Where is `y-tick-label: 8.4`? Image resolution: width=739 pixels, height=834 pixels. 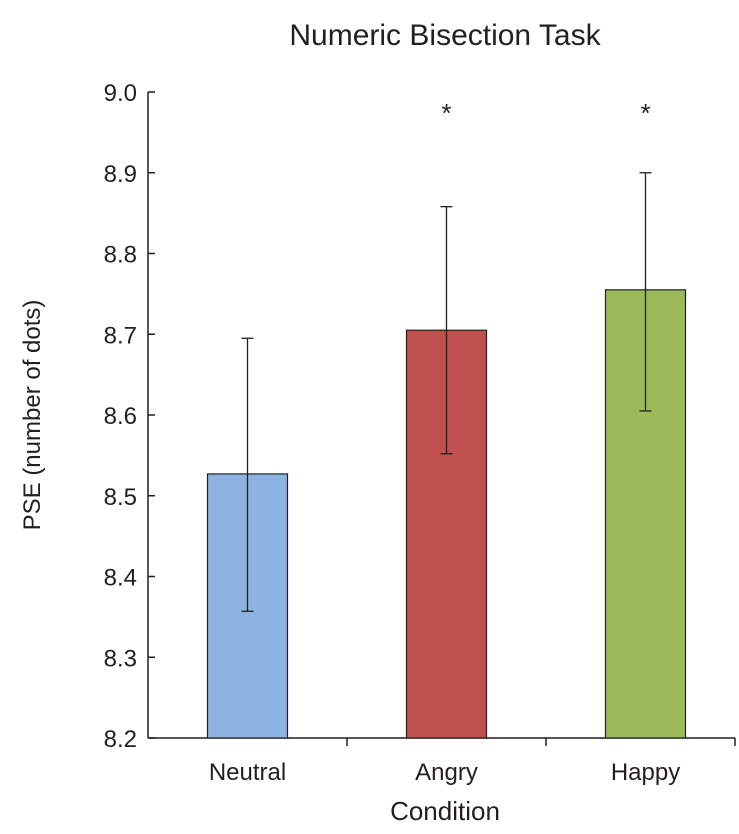 y-tick-label: 8.4 is located at coordinates (120, 578).